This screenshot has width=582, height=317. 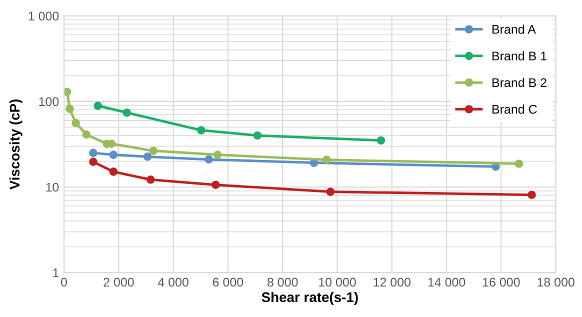 What do you see at coordinates (514, 109) in the screenshot?
I see `legend-label: Brand C` at bounding box center [514, 109].